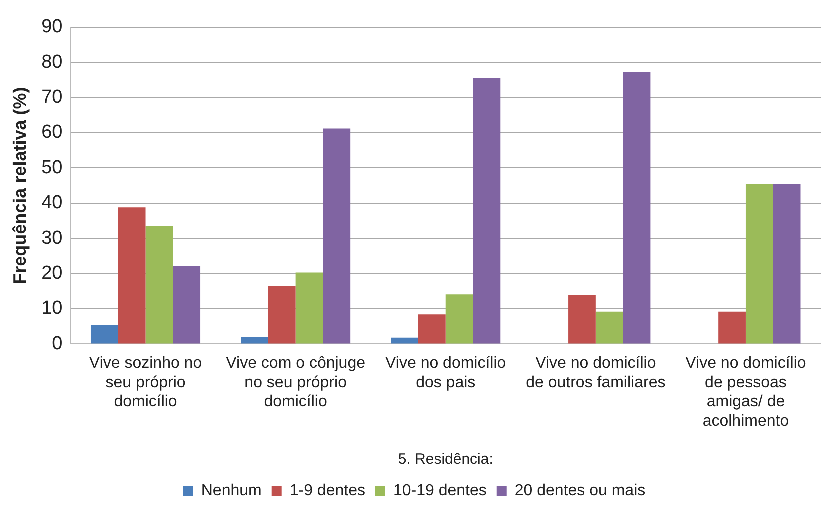 The width and height of the screenshot is (835, 517). Describe the element at coordinates (580, 491) in the screenshot. I see `legend-label: 20 dentes ou mais` at that location.